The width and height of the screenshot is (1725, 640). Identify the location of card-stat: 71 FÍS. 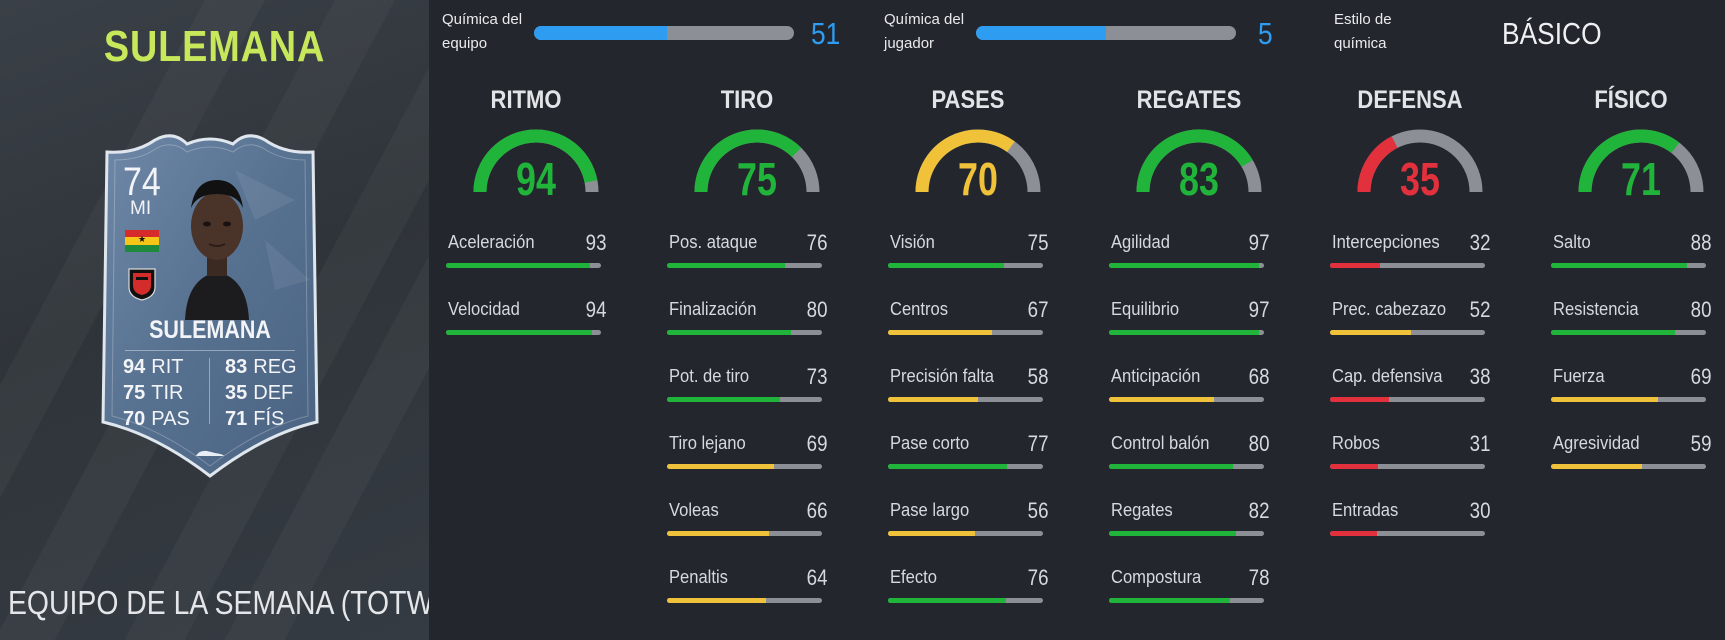
(255, 419).